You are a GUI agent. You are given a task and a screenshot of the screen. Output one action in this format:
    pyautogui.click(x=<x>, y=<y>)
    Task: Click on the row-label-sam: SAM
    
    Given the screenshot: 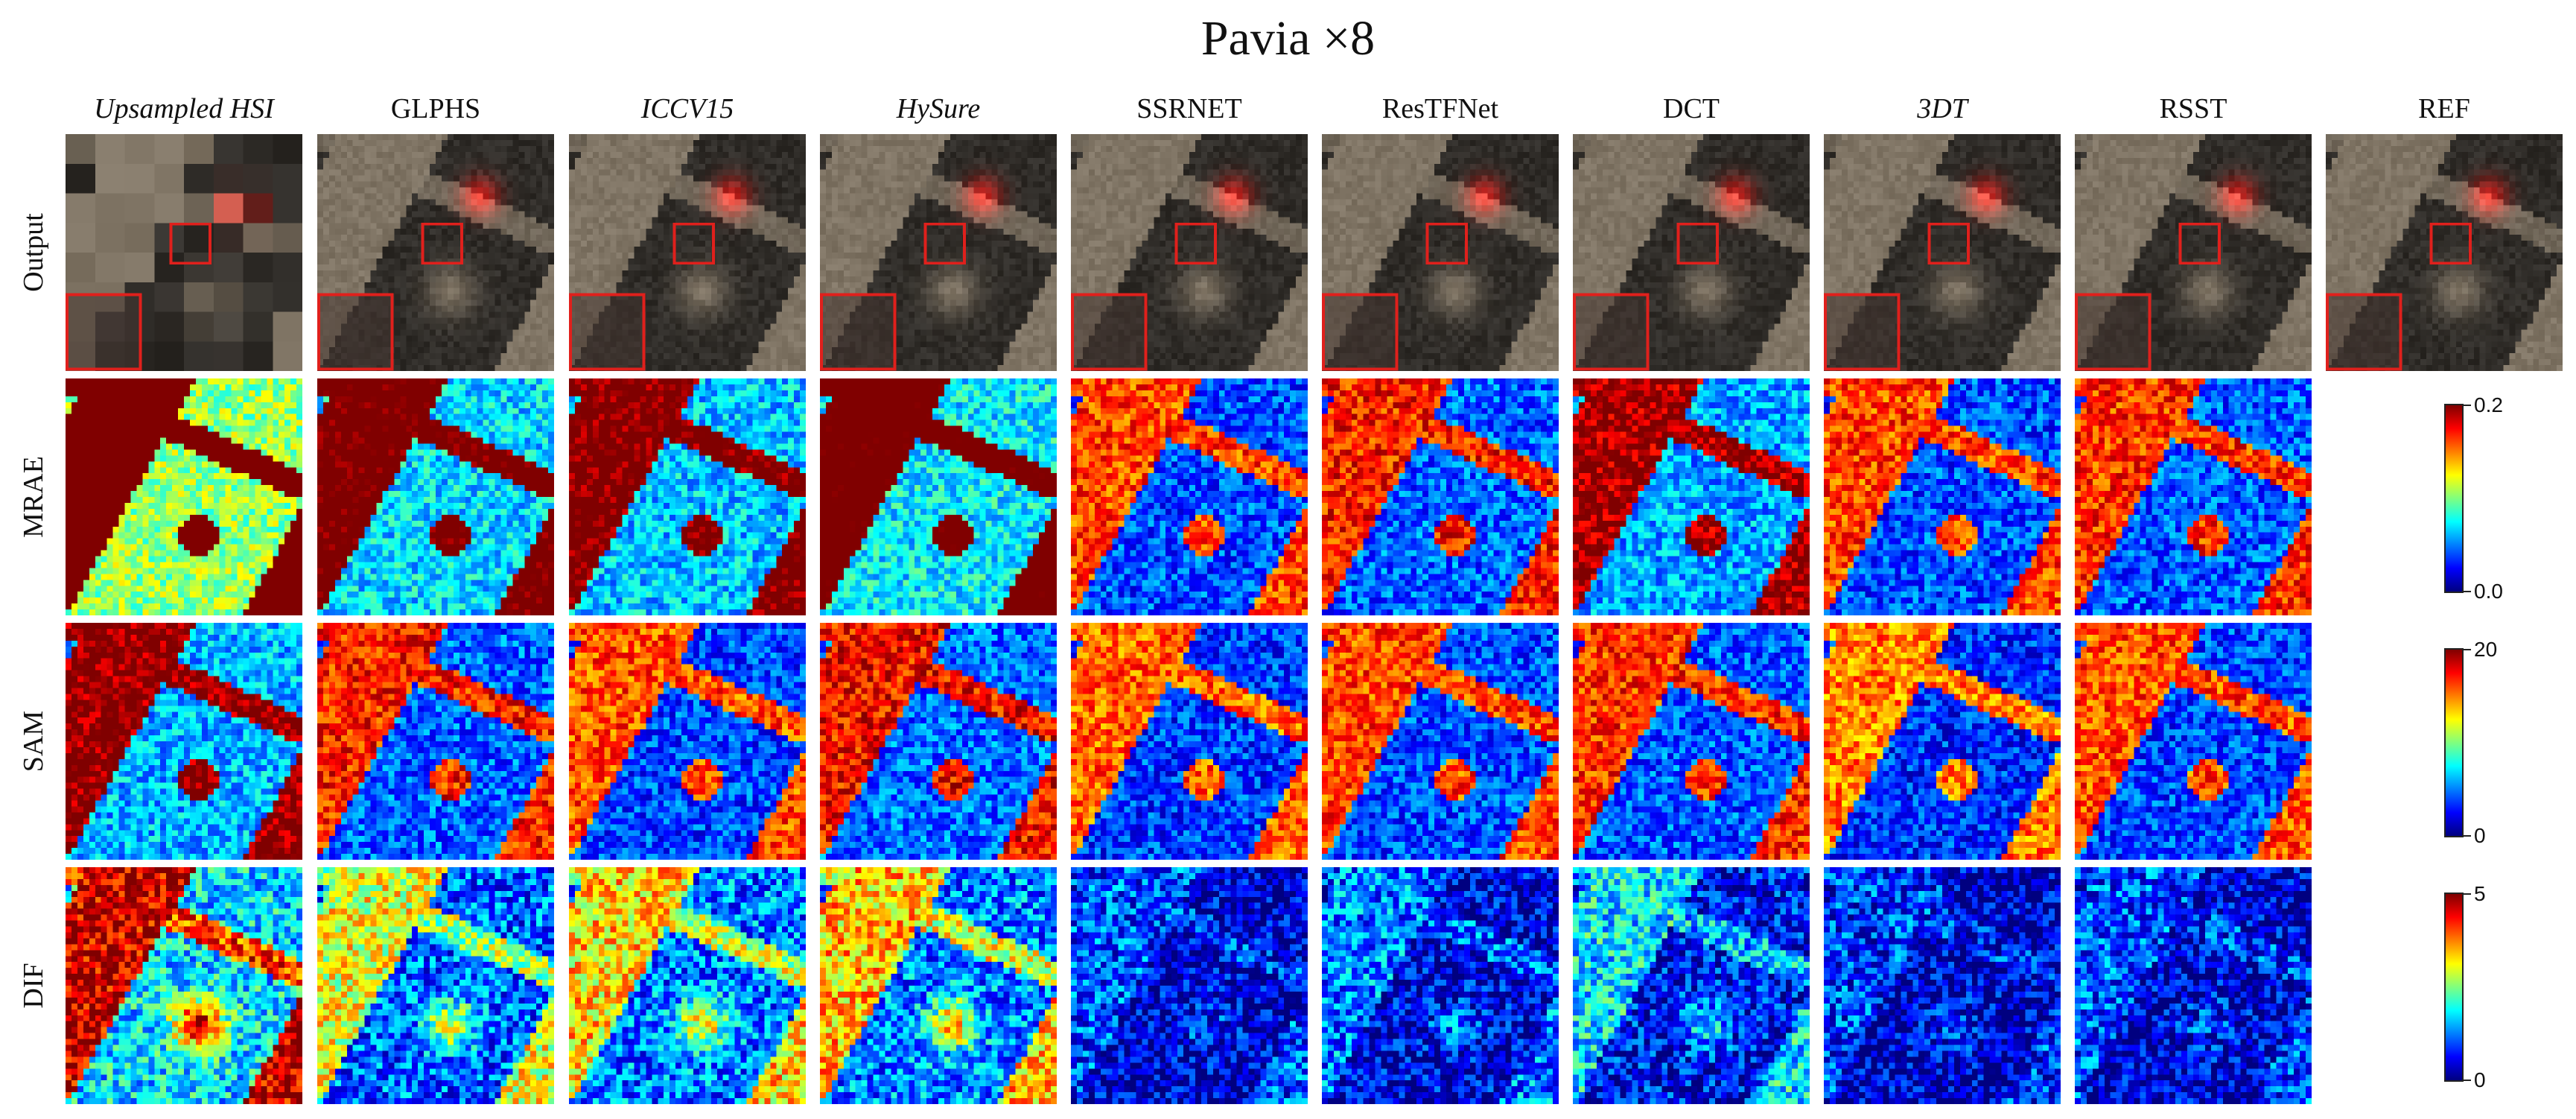 What is the action you would take?
    pyautogui.click(x=33, y=741)
    